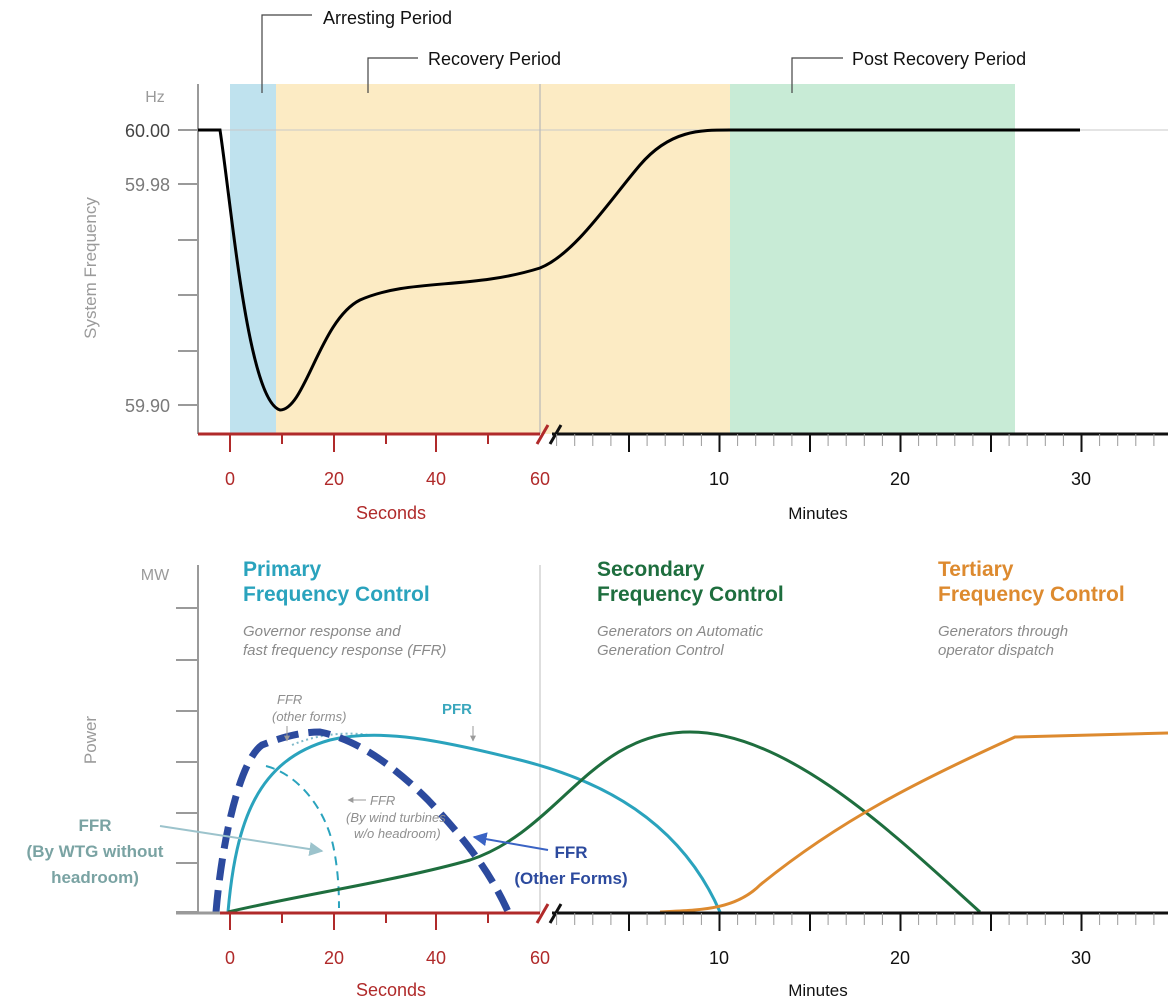 This screenshot has width=1170, height=1003. I want to click on ann-wtg-arrow, so click(241, 840).